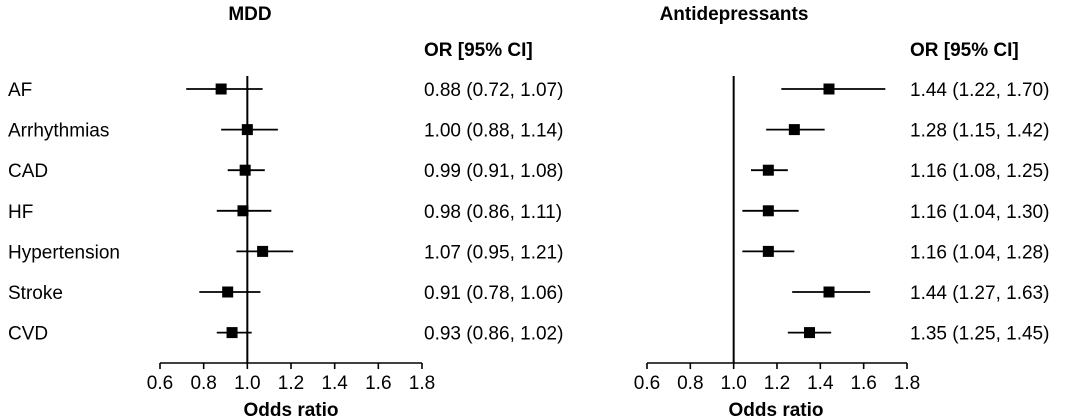 The width and height of the screenshot is (1080, 418). What do you see at coordinates (493, 90) in the screenshot?
I see `mdd-ci-label-0: 0.88 (0.72, 1.07)` at bounding box center [493, 90].